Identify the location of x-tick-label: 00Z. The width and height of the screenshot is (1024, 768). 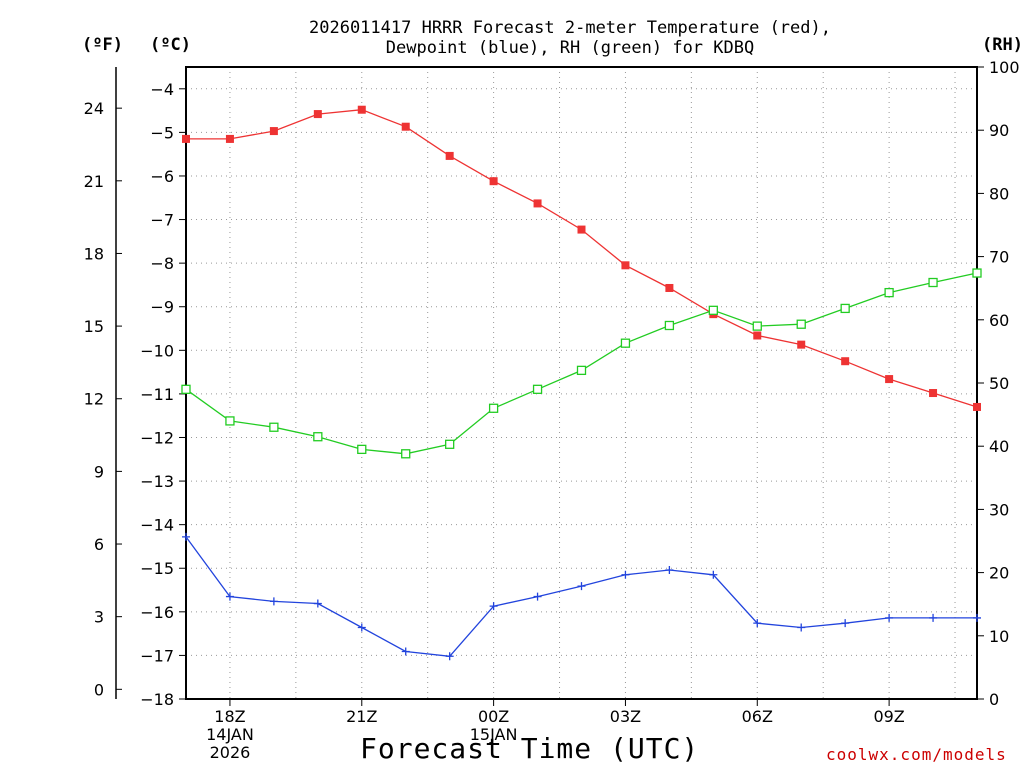
(493, 716).